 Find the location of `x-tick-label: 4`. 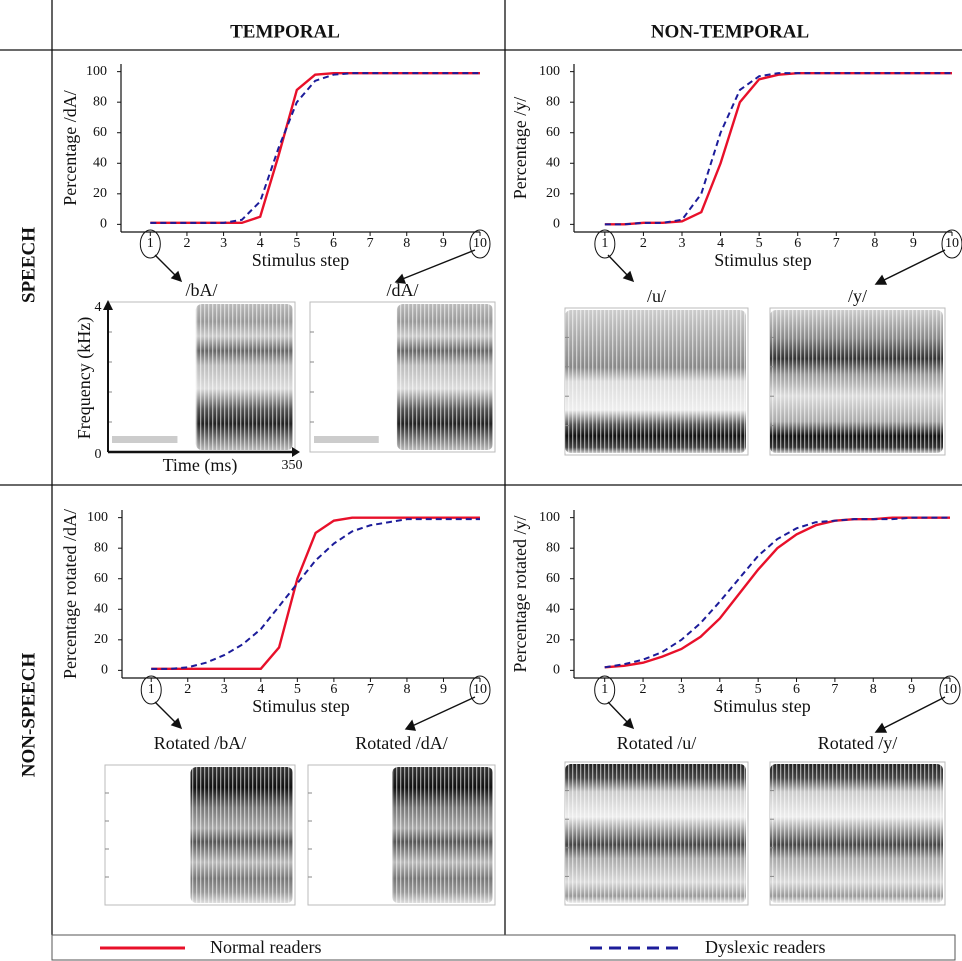

x-tick-label: 4 is located at coordinates (260, 689).